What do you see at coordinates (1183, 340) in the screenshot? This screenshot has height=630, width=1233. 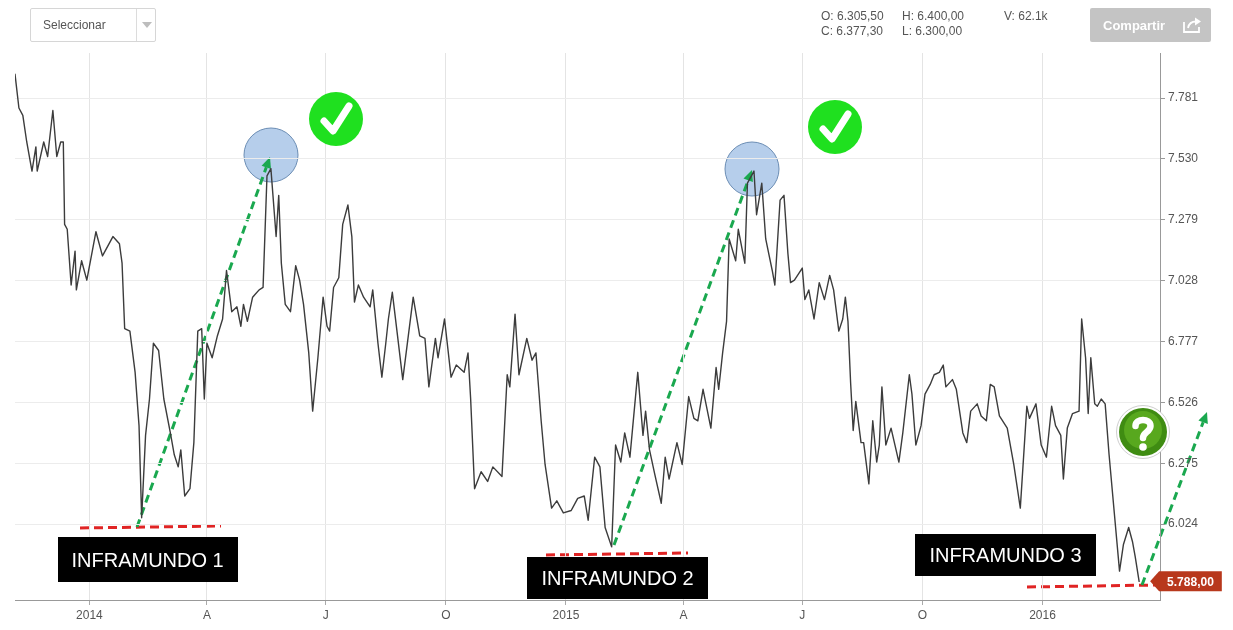 I see `y-tick-label: 6.777` at bounding box center [1183, 340].